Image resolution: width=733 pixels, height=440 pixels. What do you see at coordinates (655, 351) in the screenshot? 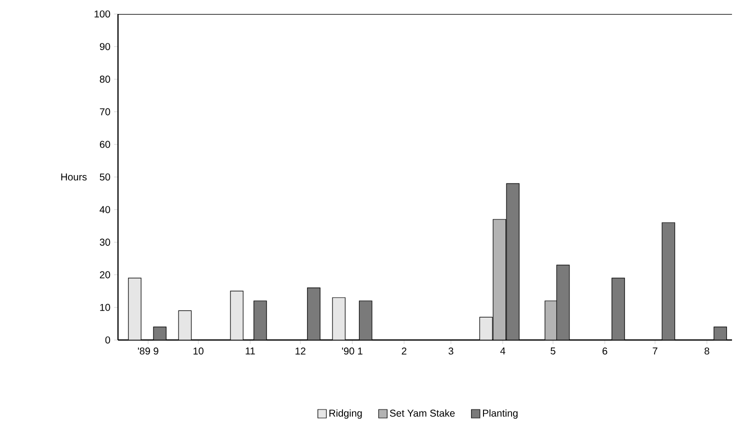
I see `x-tick-label: 7` at bounding box center [655, 351].